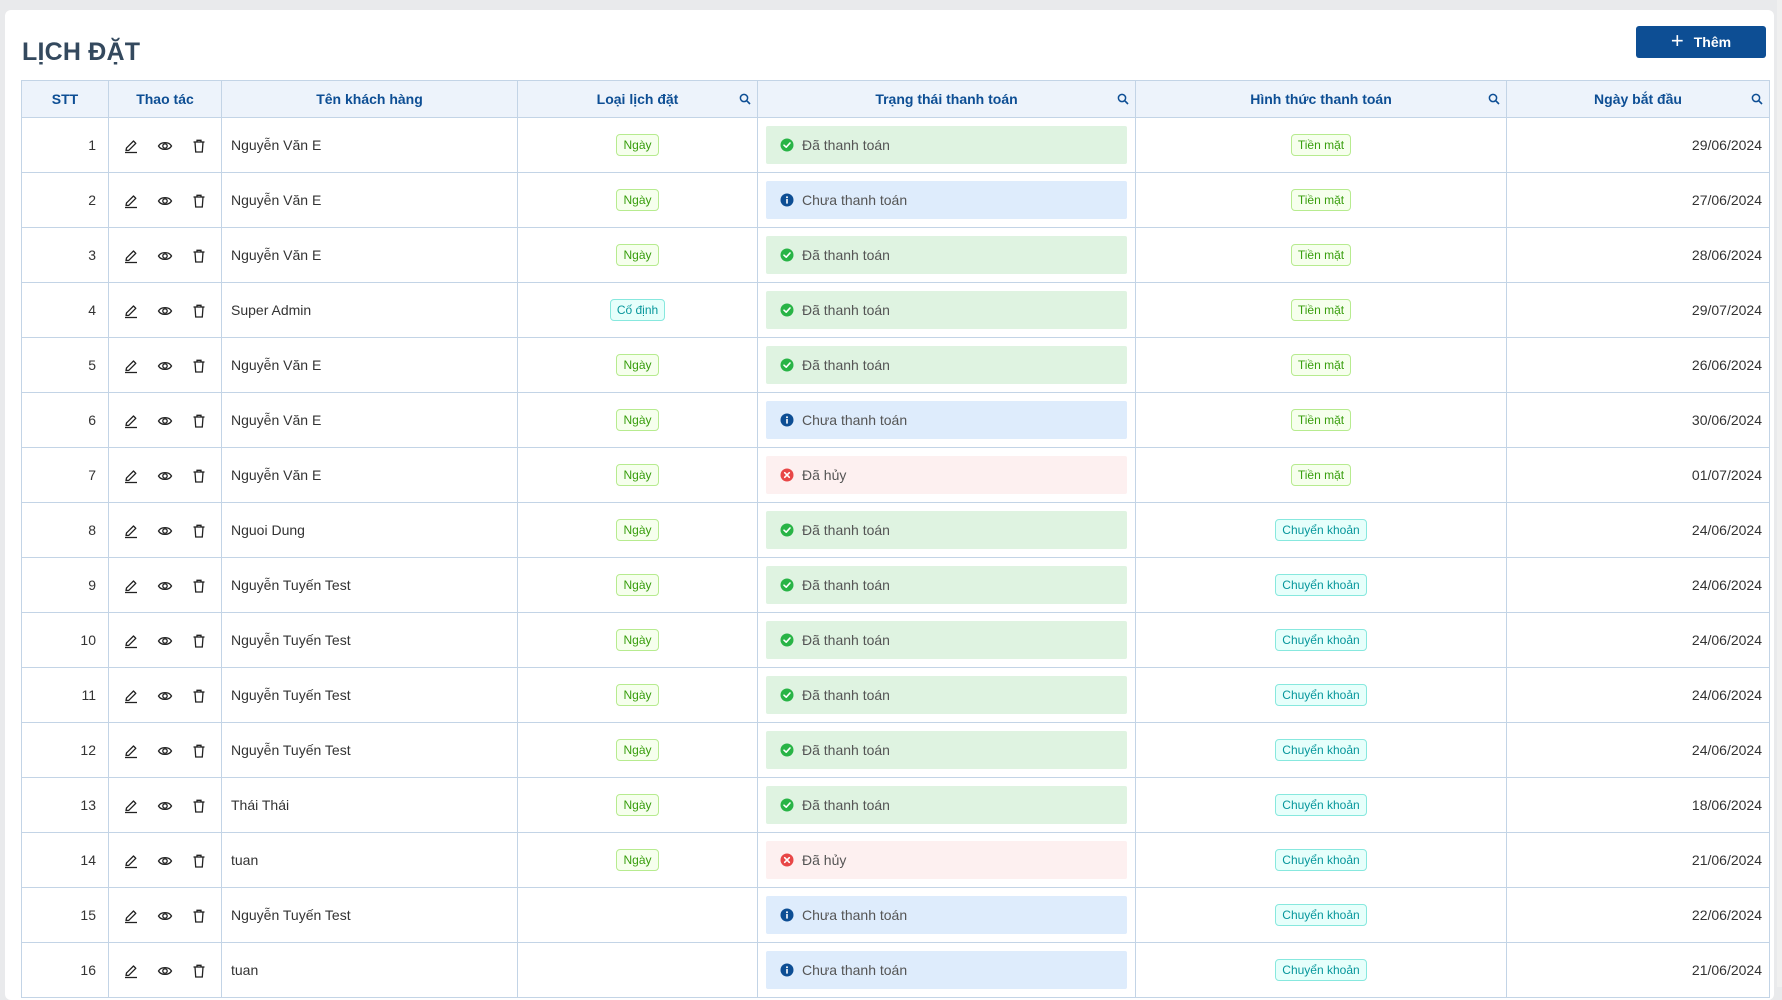 This screenshot has height=1000, width=1782. What do you see at coordinates (1779, 493) in the screenshot?
I see `page-scrollbar` at bounding box center [1779, 493].